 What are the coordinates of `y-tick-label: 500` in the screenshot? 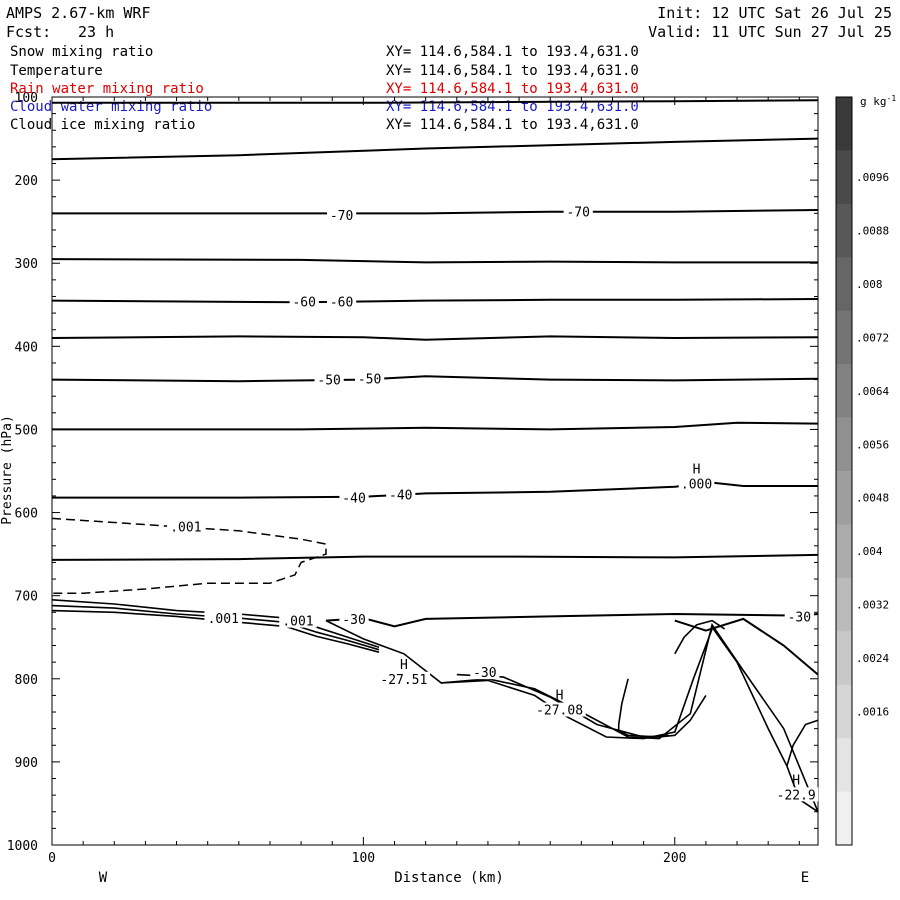 It's located at (26, 430).